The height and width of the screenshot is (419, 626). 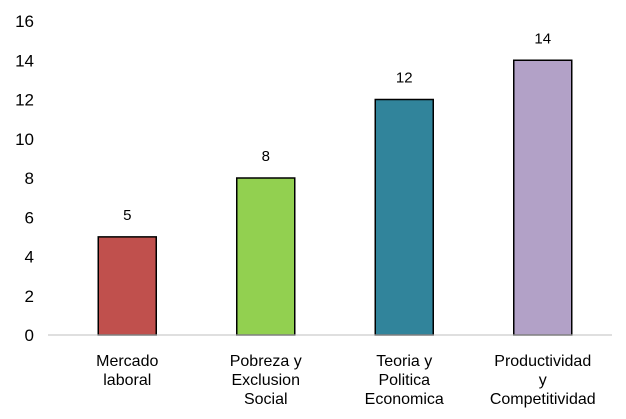 I want to click on x-category-label: Pobreza y Exclusion Social, so click(x=266, y=380).